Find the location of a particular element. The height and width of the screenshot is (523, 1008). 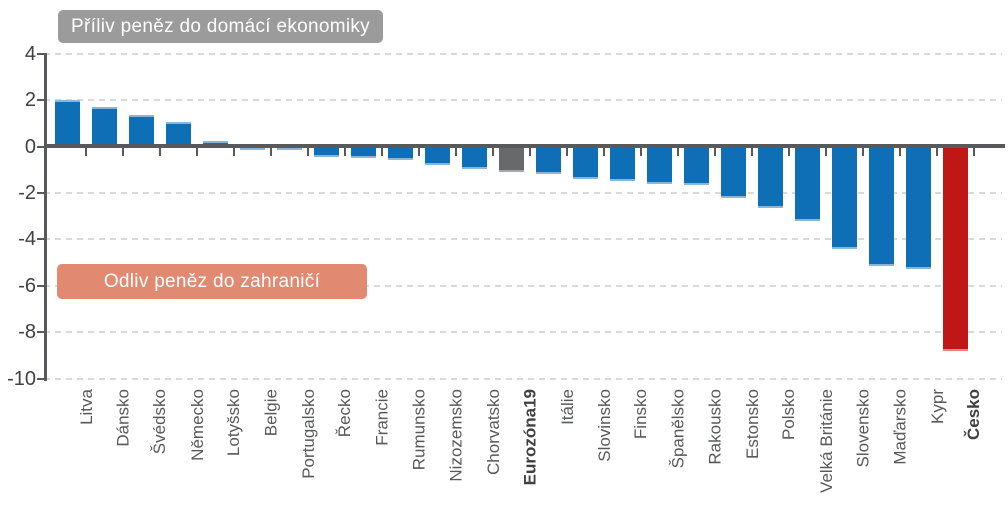

bar-Slovinsko is located at coordinates (585, 162).